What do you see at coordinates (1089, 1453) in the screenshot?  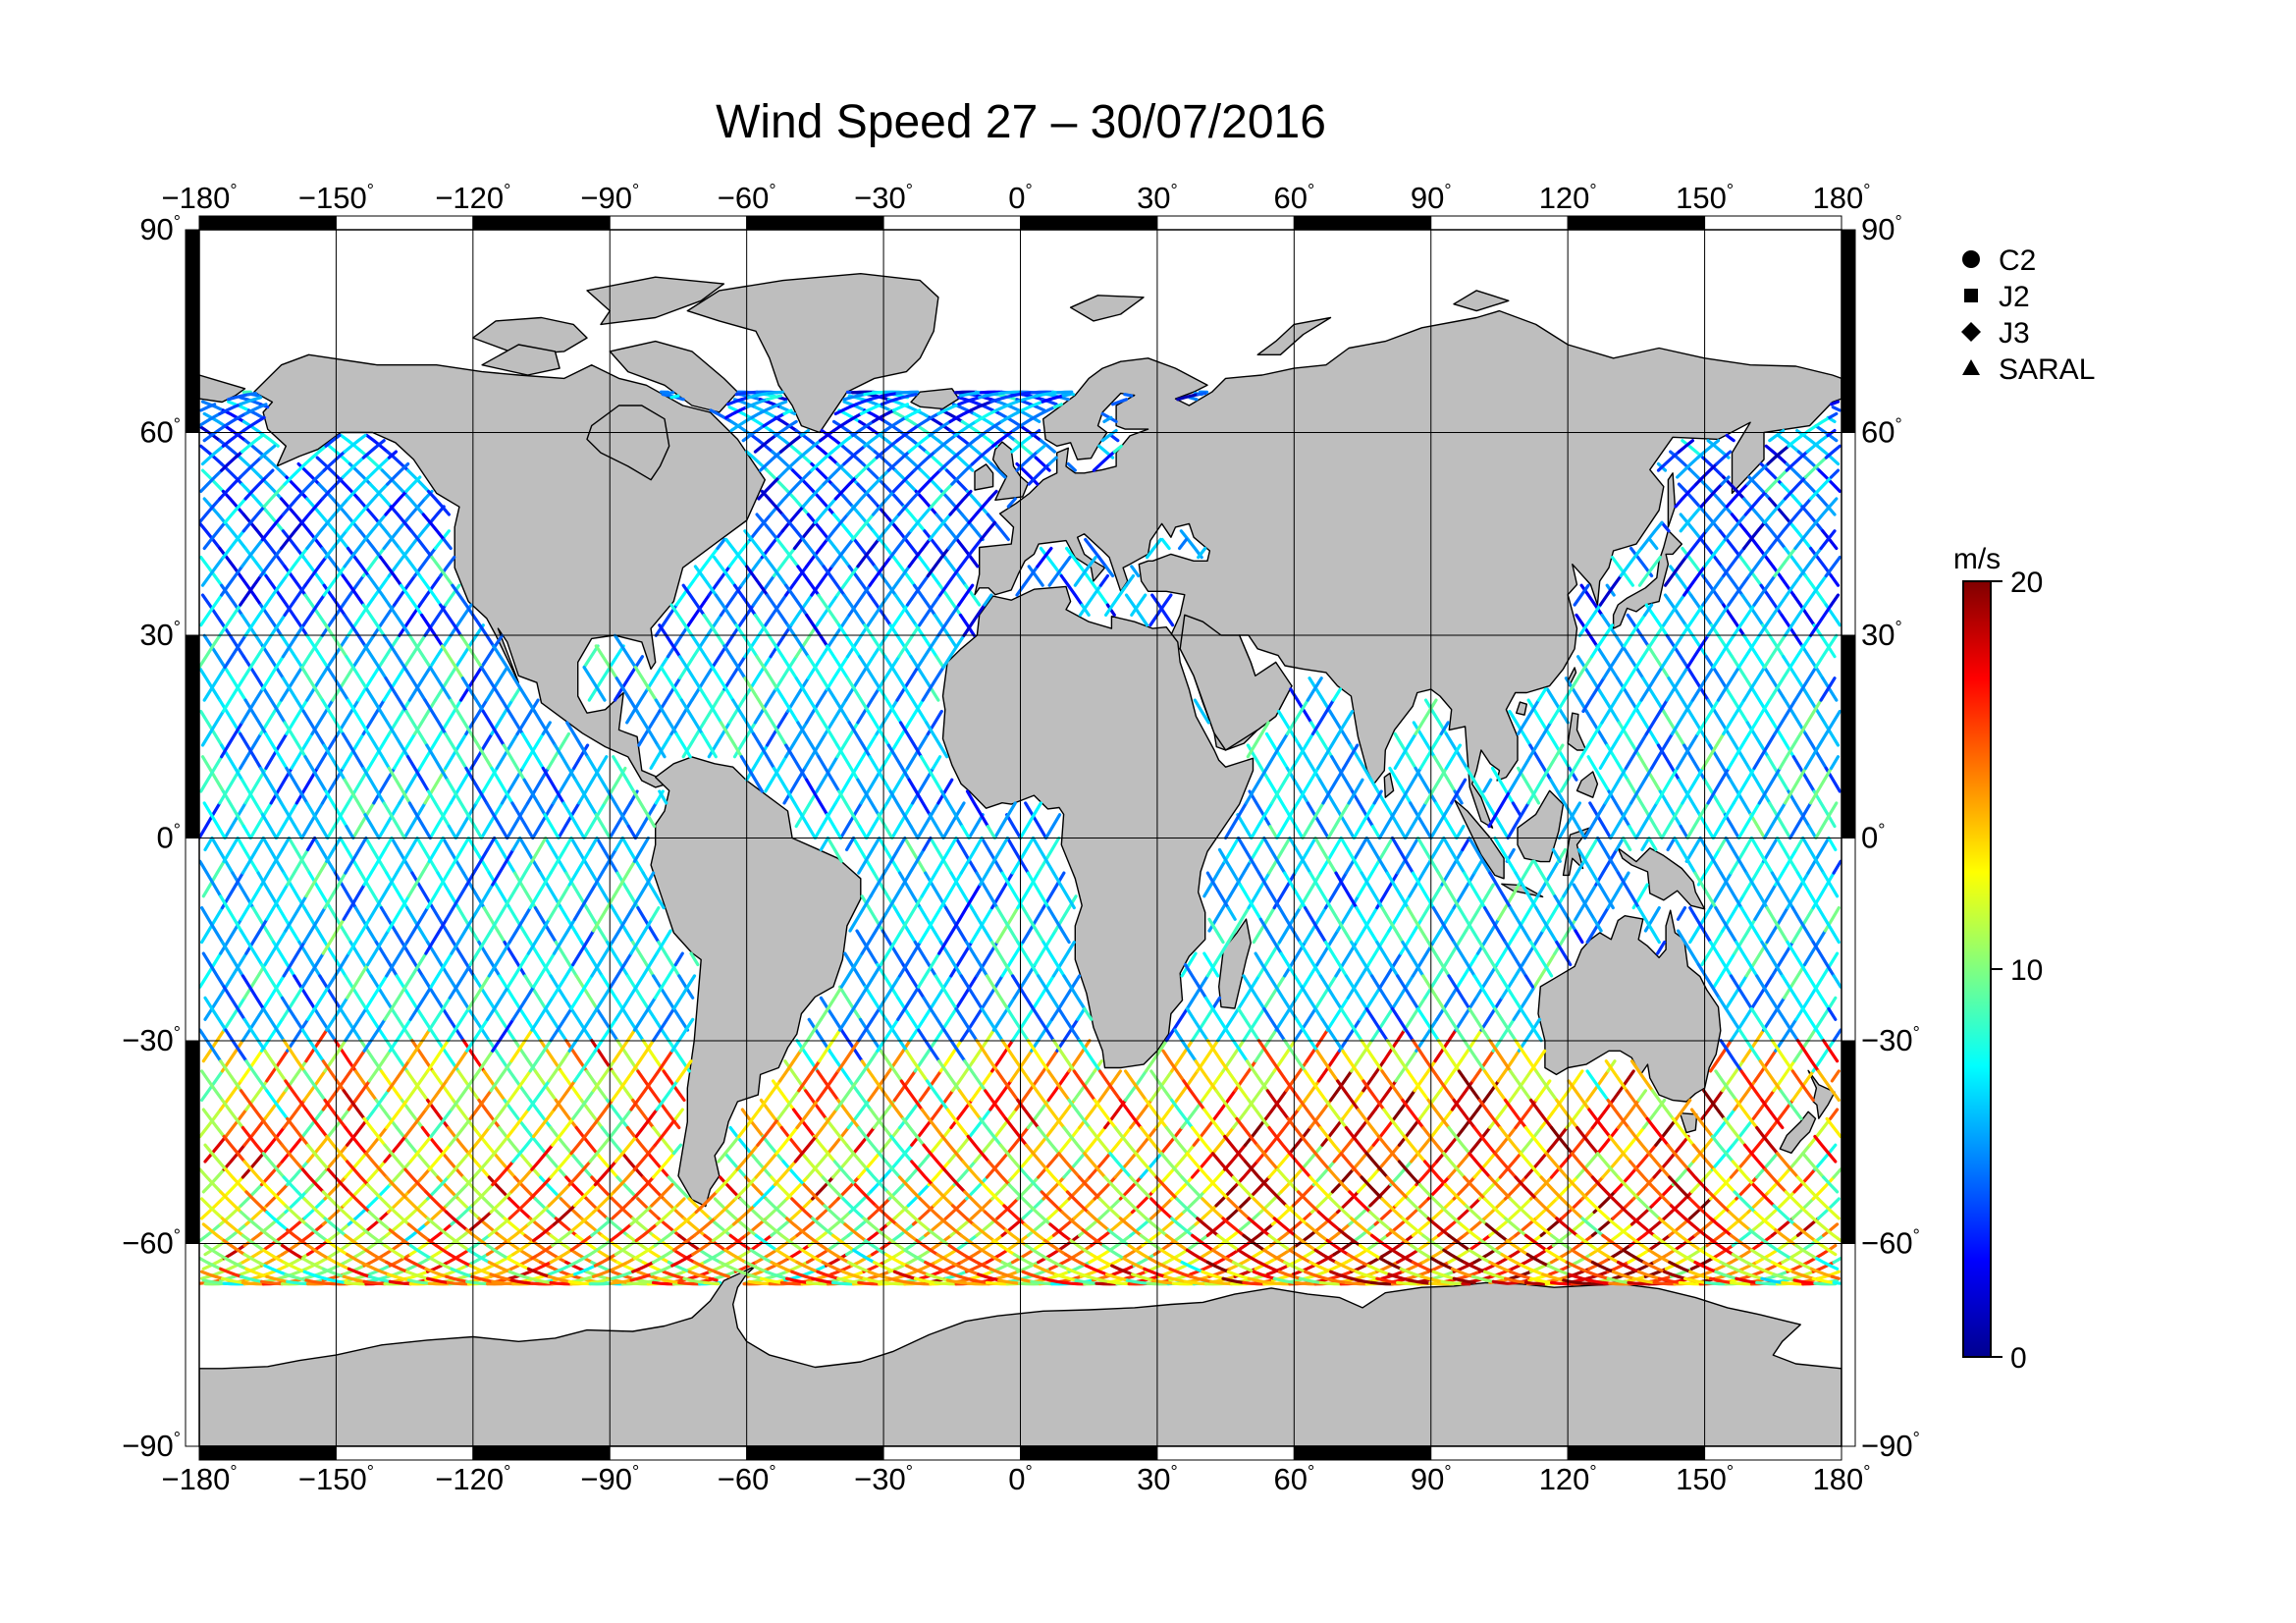 I see `frame-segment-bottom` at bounding box center [1089, 1453].